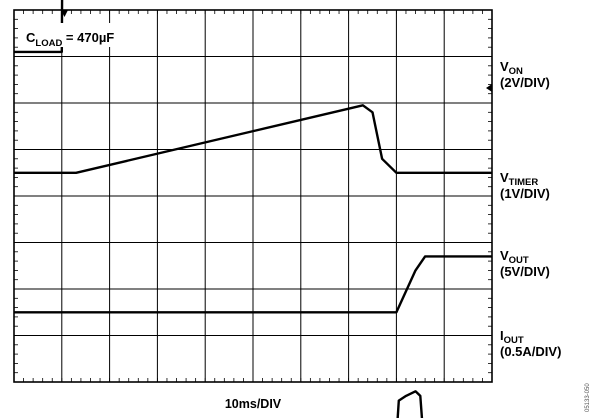  I want to click on trace-iout, so click(410, 404).